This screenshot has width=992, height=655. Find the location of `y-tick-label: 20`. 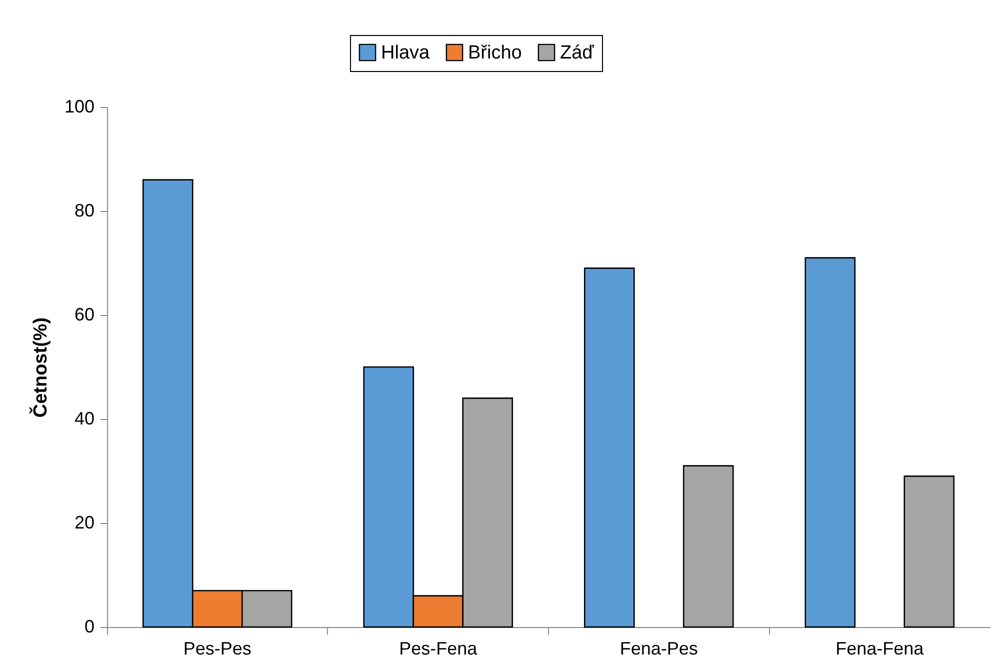

y-tick-label: 20 is located at coordinates (84, 522).